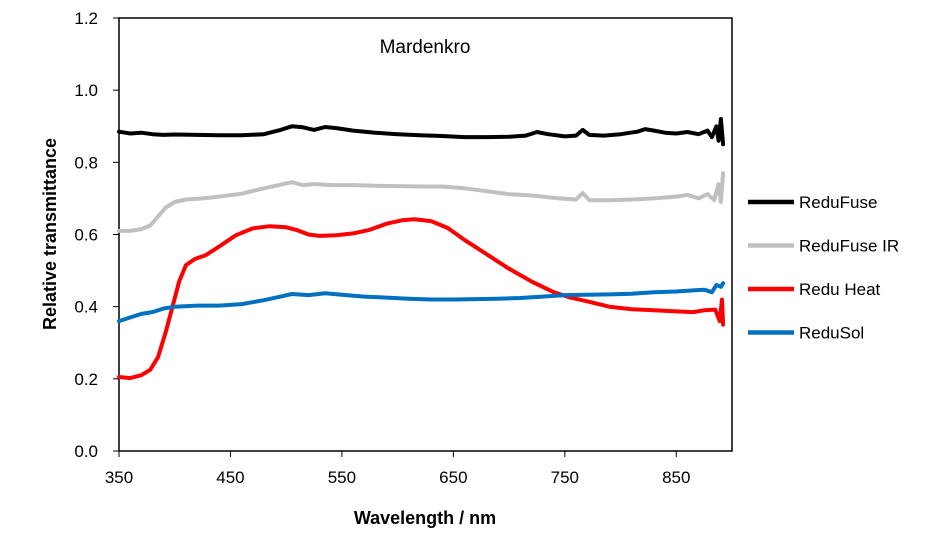 This screenshot has width=943, height=537. I want to click on x-tick-label: 350, so click(119, 477).